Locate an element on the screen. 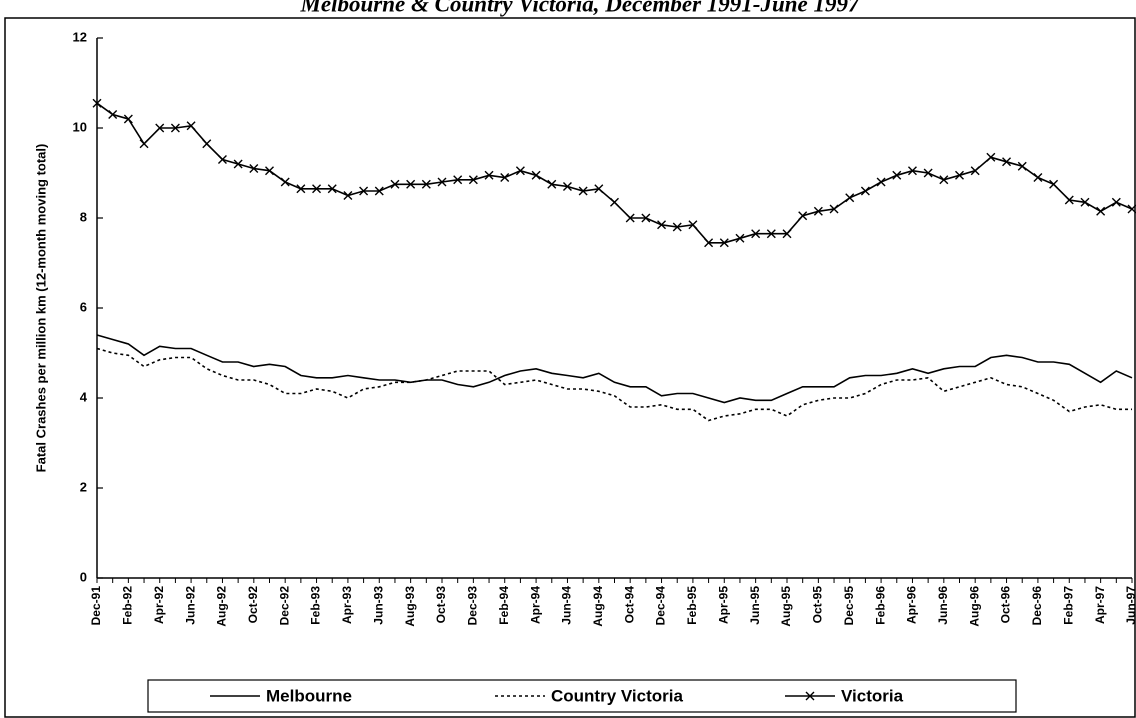 The image size is (1136, 718). x-tick-label: Apr-94 is located at coordinates (535, 605).